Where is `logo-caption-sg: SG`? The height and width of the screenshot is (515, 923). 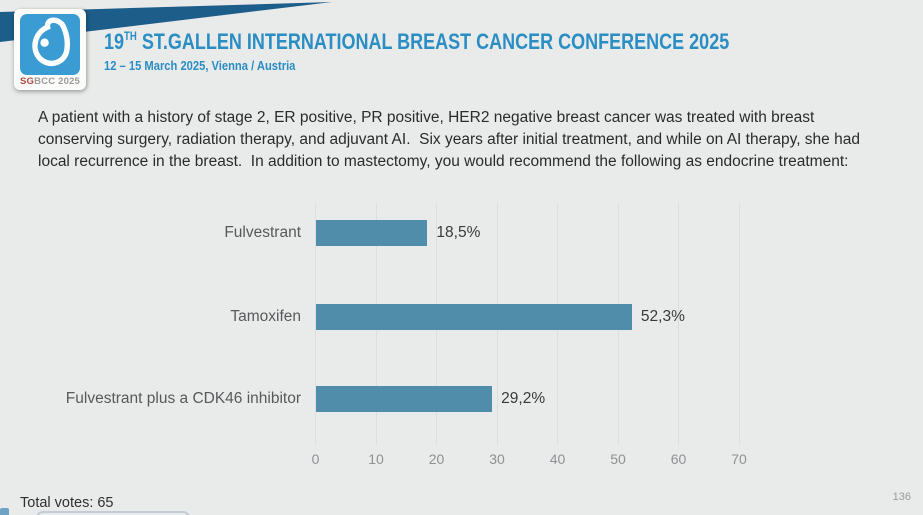
logo-caption-sg: SG is located at coordinates (27, 81).